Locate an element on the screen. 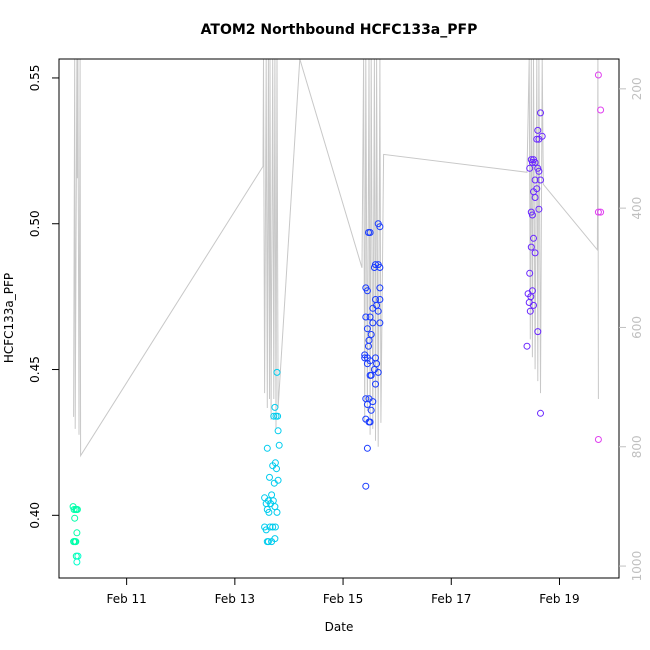  y-tick-label: 0.55 is located at coordinates (35, 78).